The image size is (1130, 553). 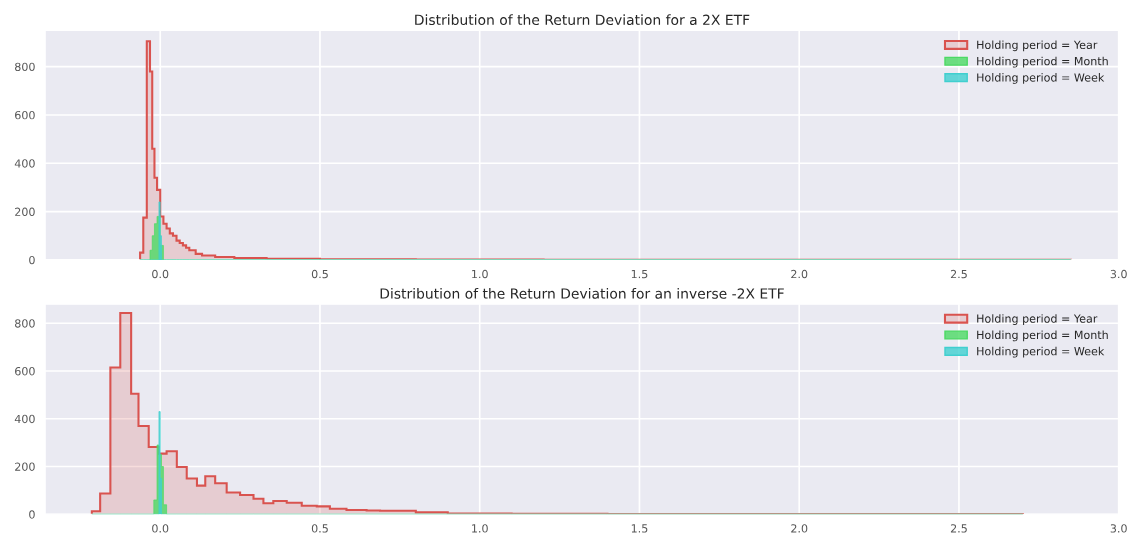 What do you see at coordinates (582, 293) in the screenshot?
I see `chart-title: Distribution of the Return Deviation for an inverse -2X ETF` at bounding box center [582, 293].